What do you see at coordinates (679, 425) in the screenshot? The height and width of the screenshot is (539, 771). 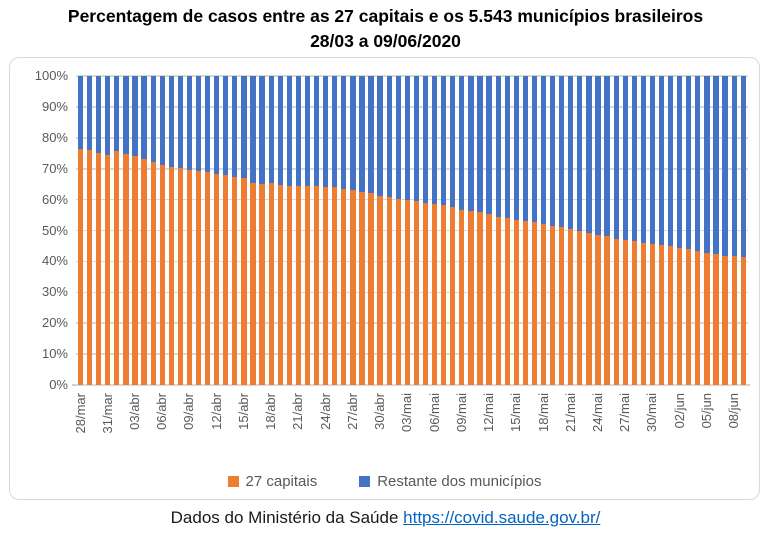 I see `x-slot: 02/jun` at bounding box center [679, 425].